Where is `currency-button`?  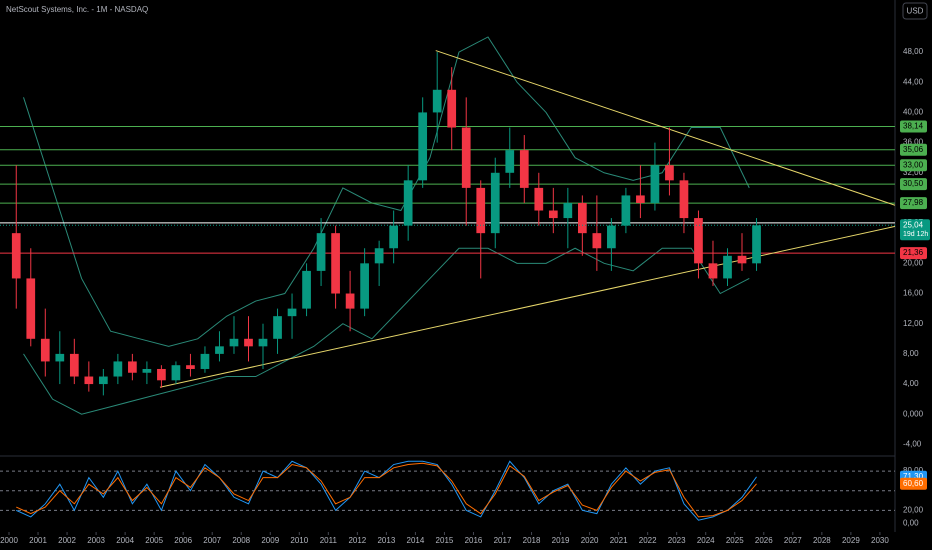 currency-button is located at coordinates (915, 11).